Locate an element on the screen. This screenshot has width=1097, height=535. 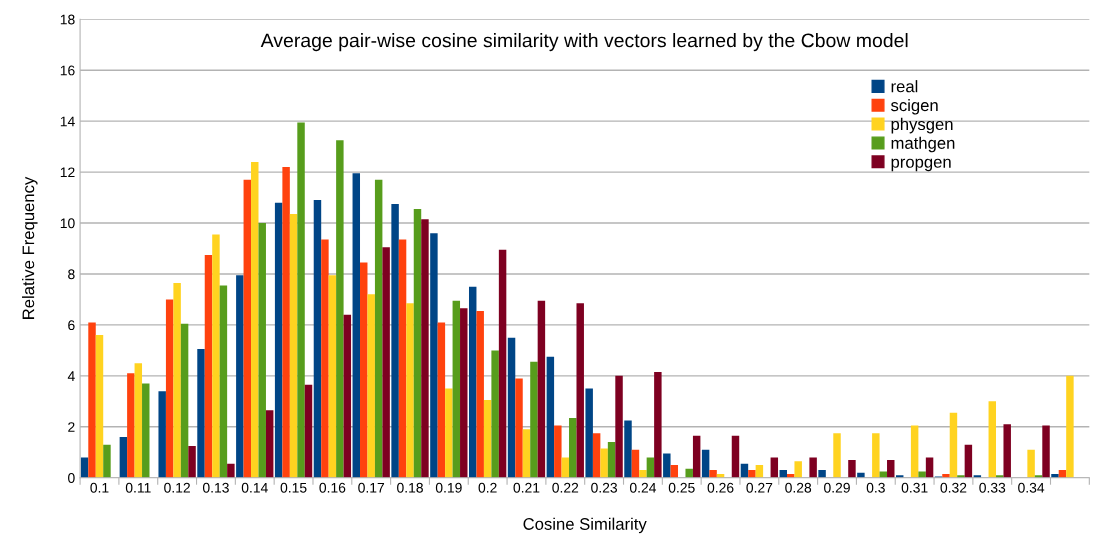
y-tick-label: 4 is located at coordinates (71, 376).